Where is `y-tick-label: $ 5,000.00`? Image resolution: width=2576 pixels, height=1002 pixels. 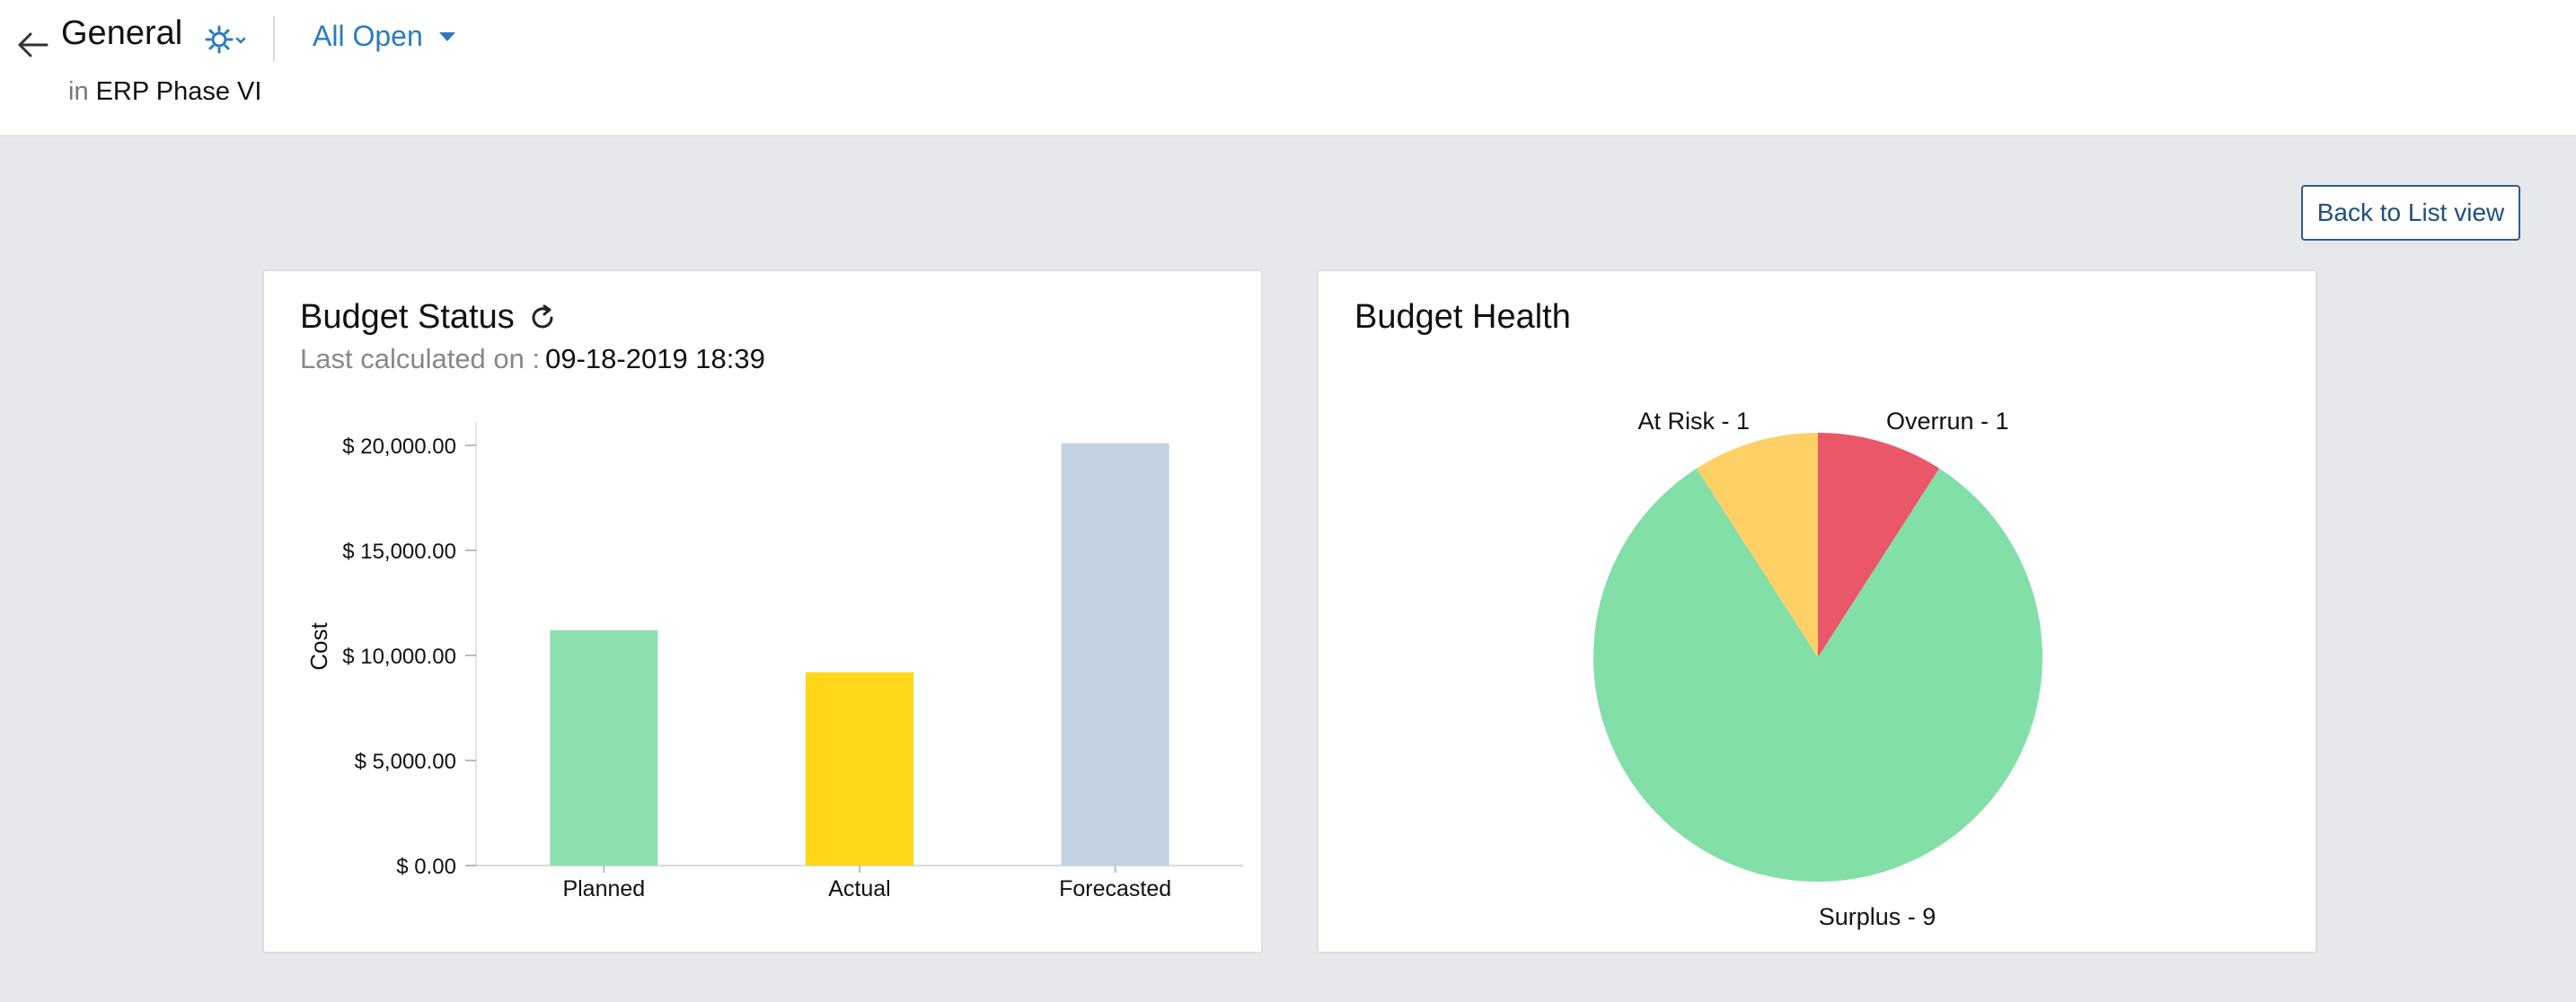 y-tick-label: $ 5,000.00 is located at coordinates (405, 762).